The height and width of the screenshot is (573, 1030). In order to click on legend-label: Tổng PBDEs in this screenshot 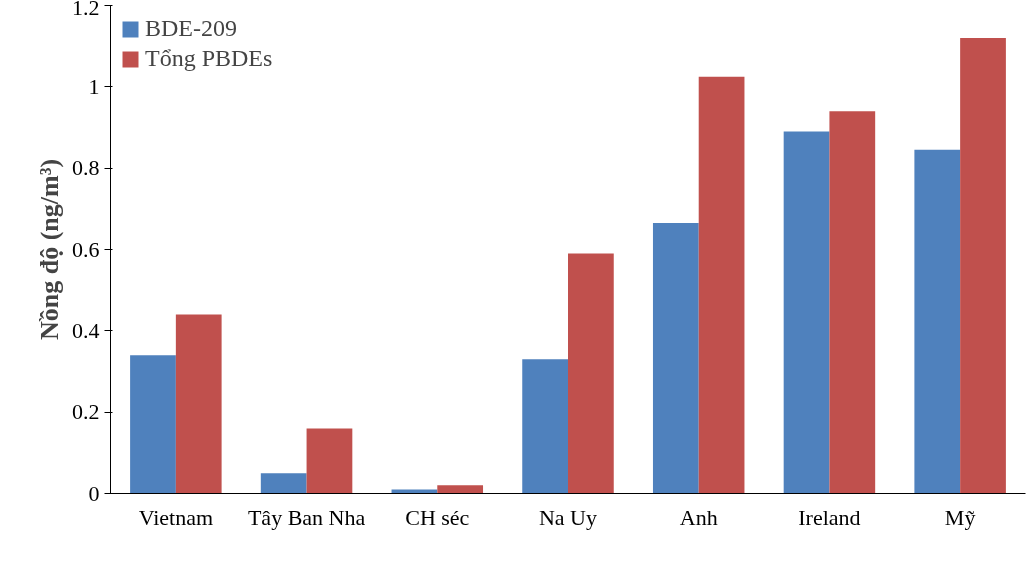, I will do `click(209, 58)`.